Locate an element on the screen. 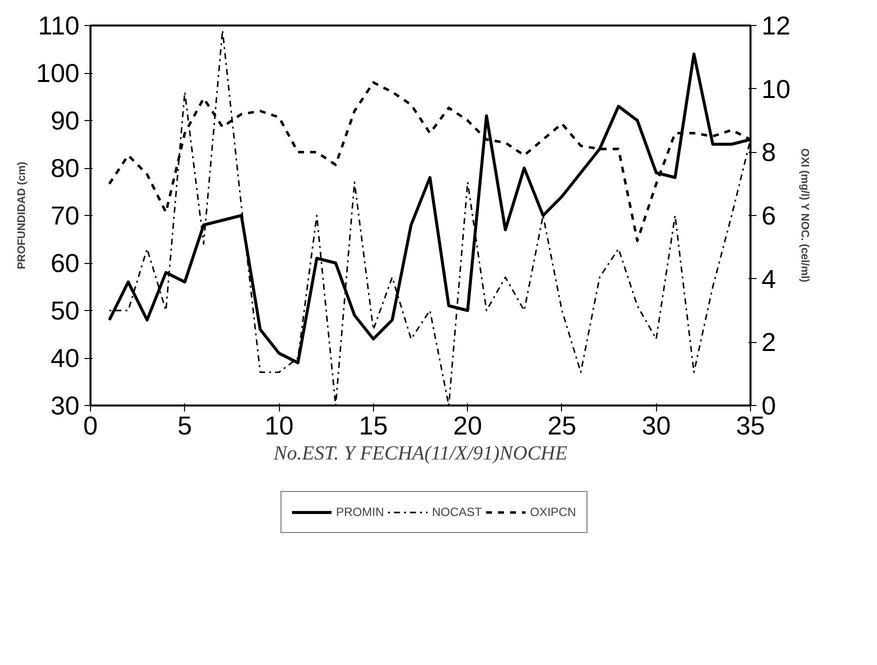  y-tick-label: 40 is located at coordinates (65, 358).